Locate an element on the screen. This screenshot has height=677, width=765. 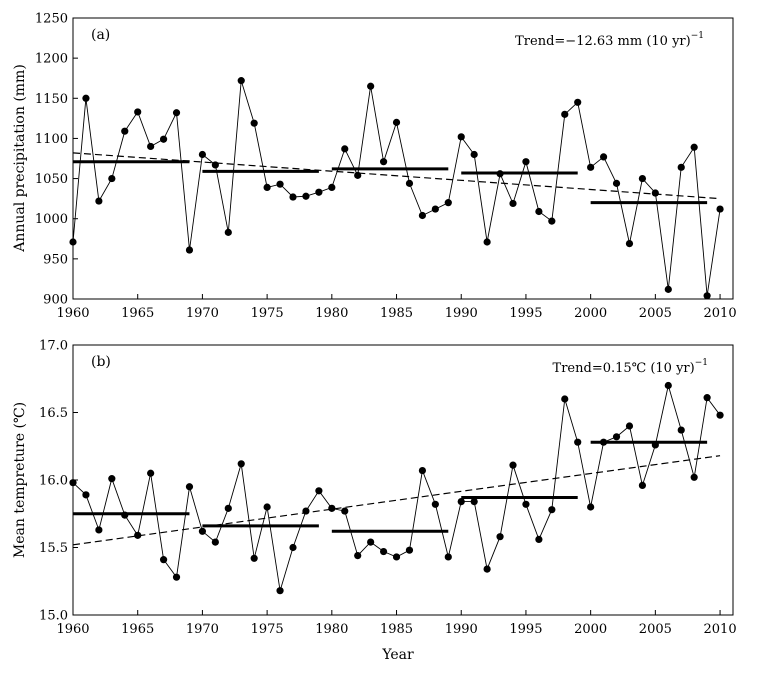
panel-b-ytick-label: 16.0 is located at coordinates (53, 481).